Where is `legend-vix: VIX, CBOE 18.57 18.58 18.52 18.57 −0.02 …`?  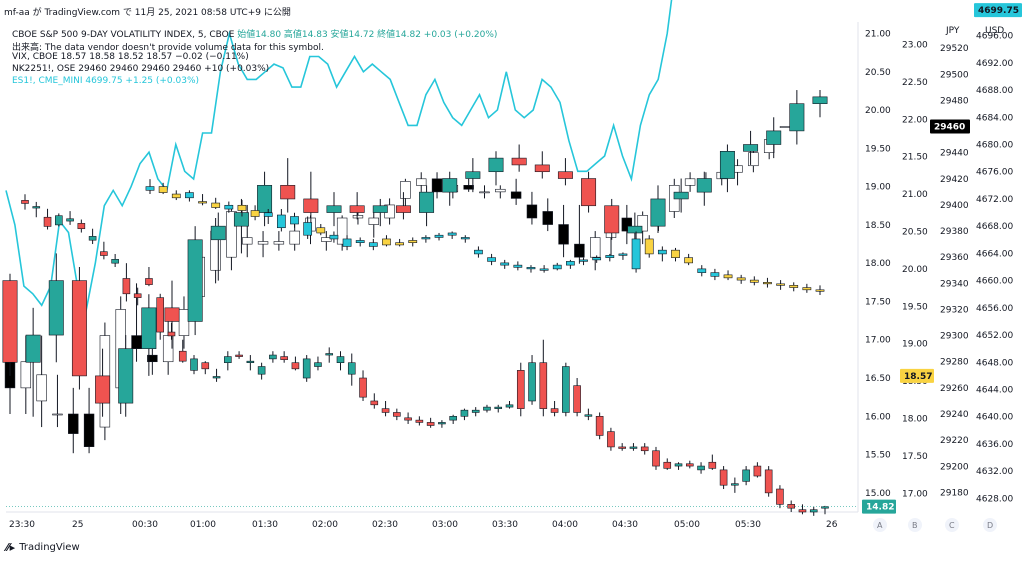 legend-vix: VIX, CBOE 18.57 18.58 18.52 18.57 −0.02 … is located at coordinates (130, 57).